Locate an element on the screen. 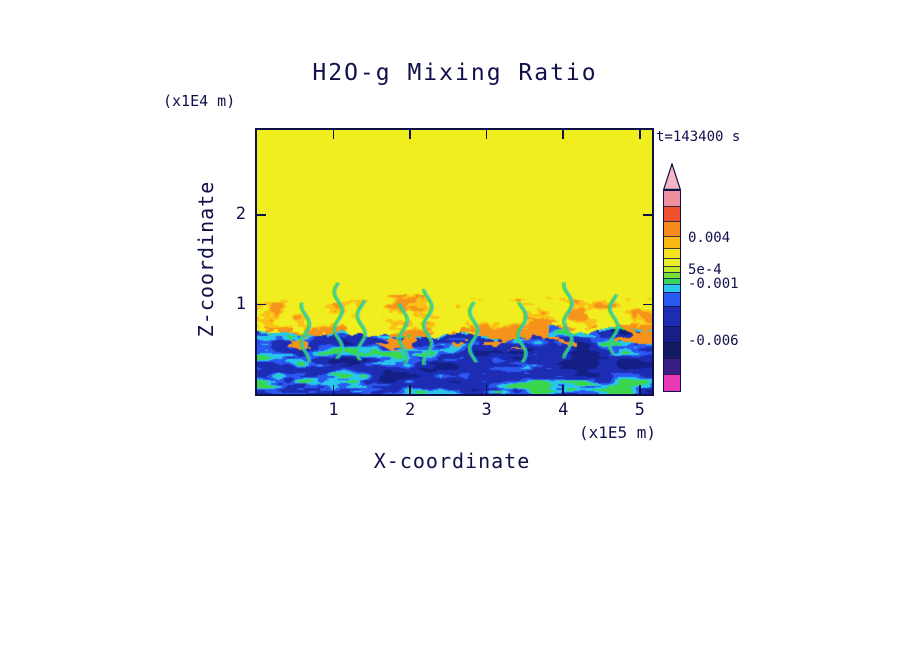  plot-title: H2O-g Mixing Ratio is located at coordinates (455, 73).